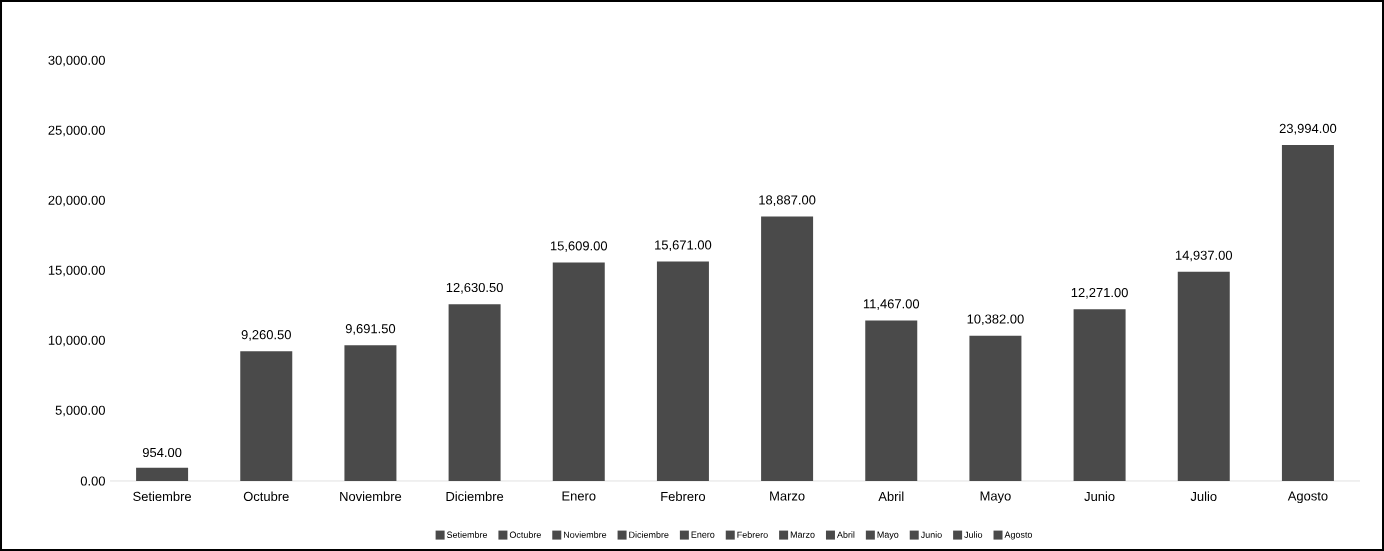  I want to click on data-label: 9,691.50, so click(370, 329).